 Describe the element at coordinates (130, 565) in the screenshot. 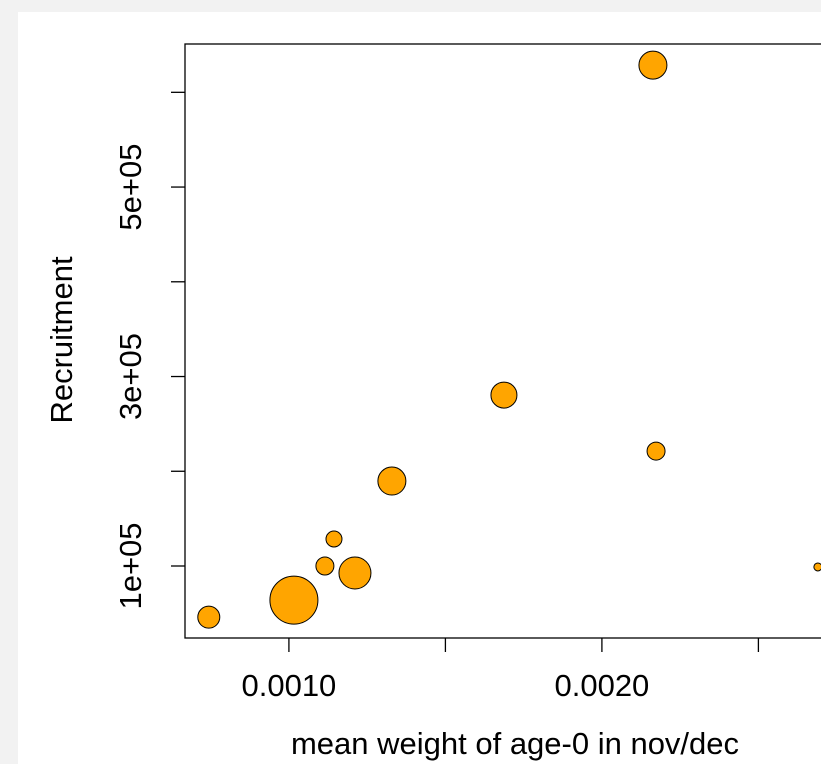

I see `y-tick-label: 1e+05` at that location.